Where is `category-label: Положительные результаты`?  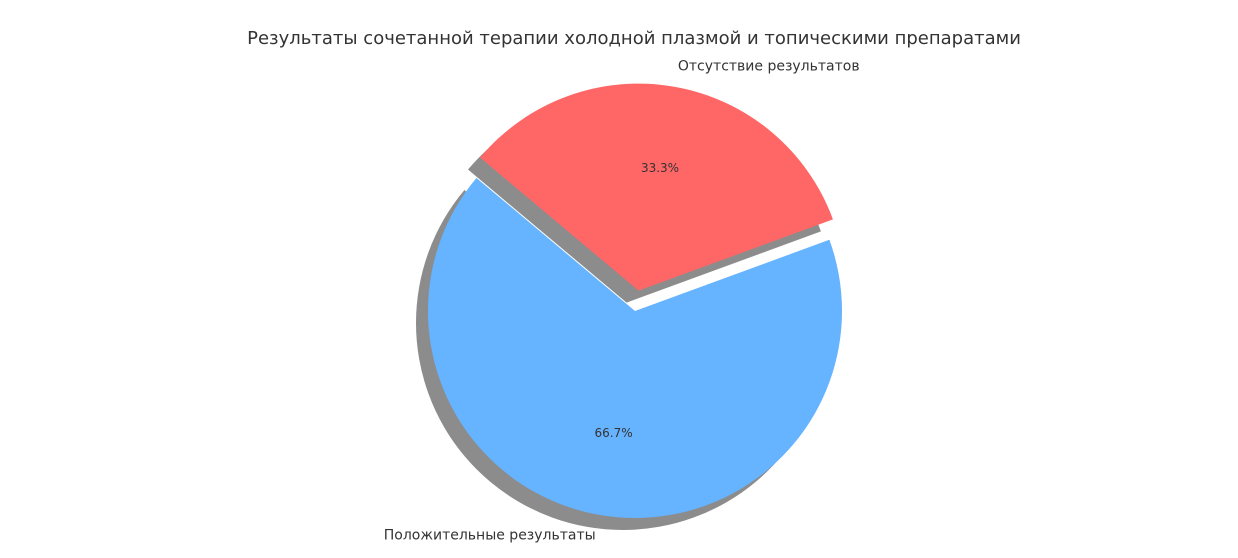 category-label: Положительные результаты is located at coordinates (490, 535).